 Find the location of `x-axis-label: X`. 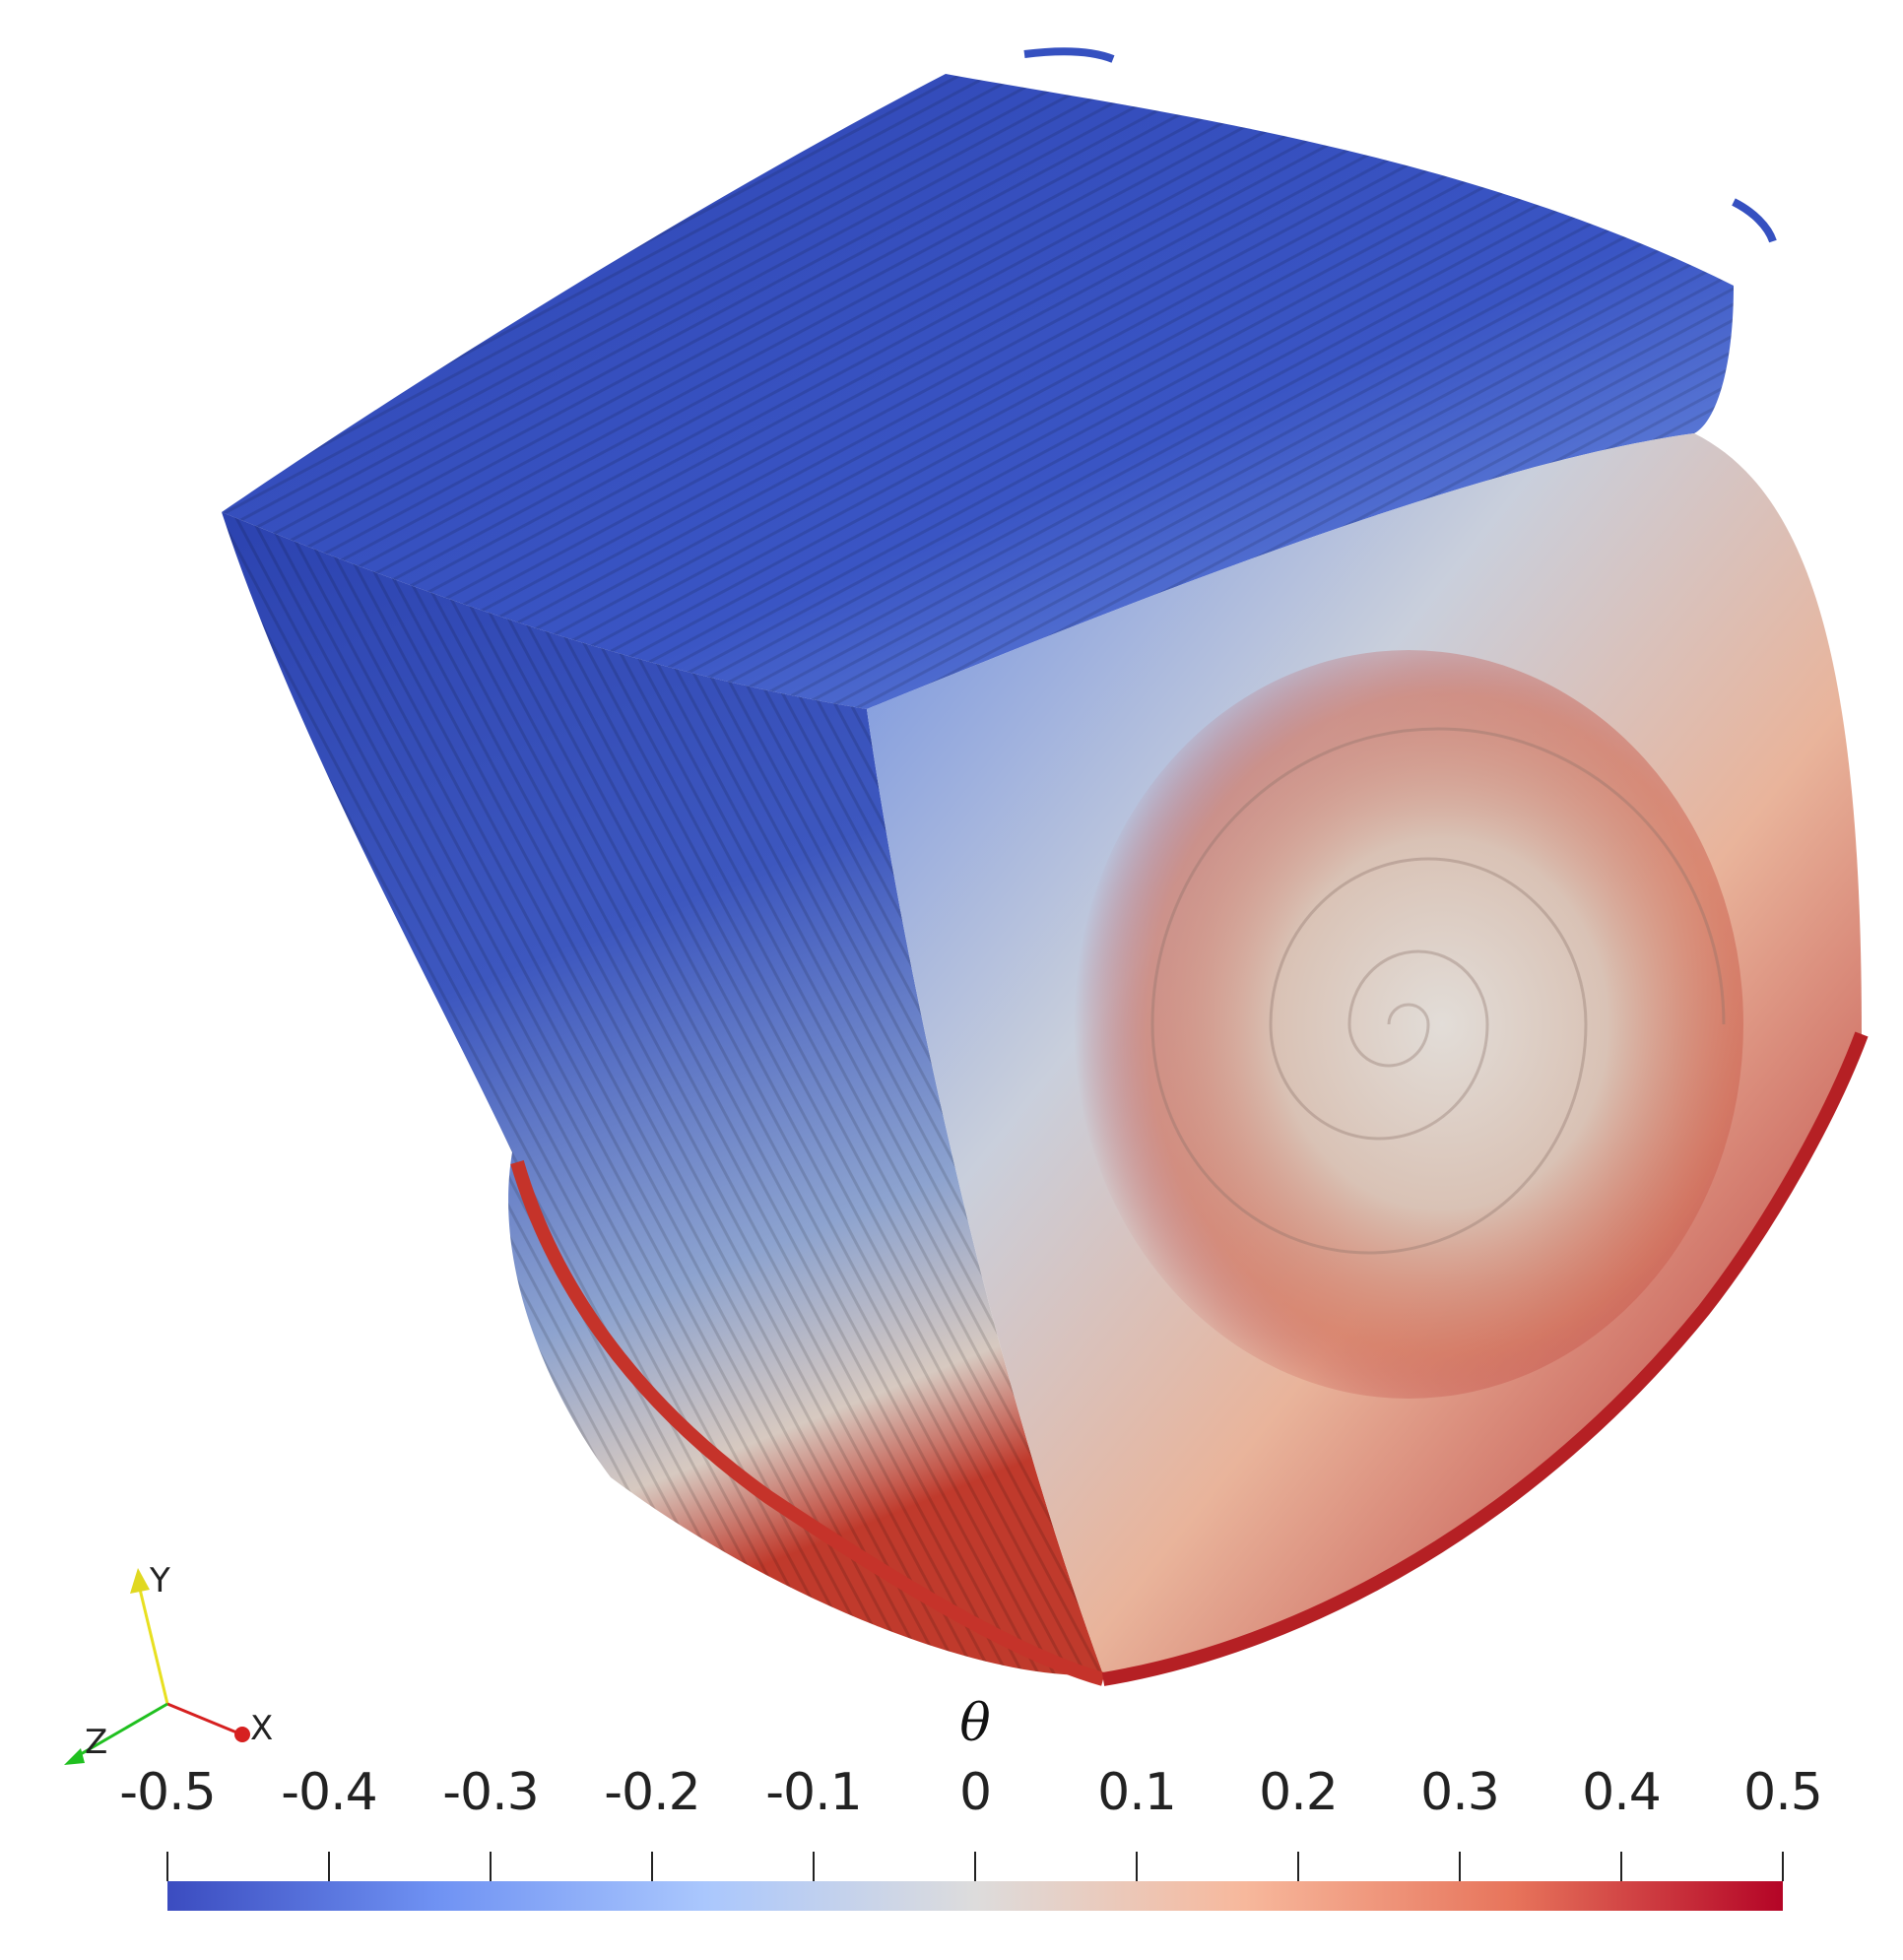

x-axis-label: X is located at coordinates (261, 1729).